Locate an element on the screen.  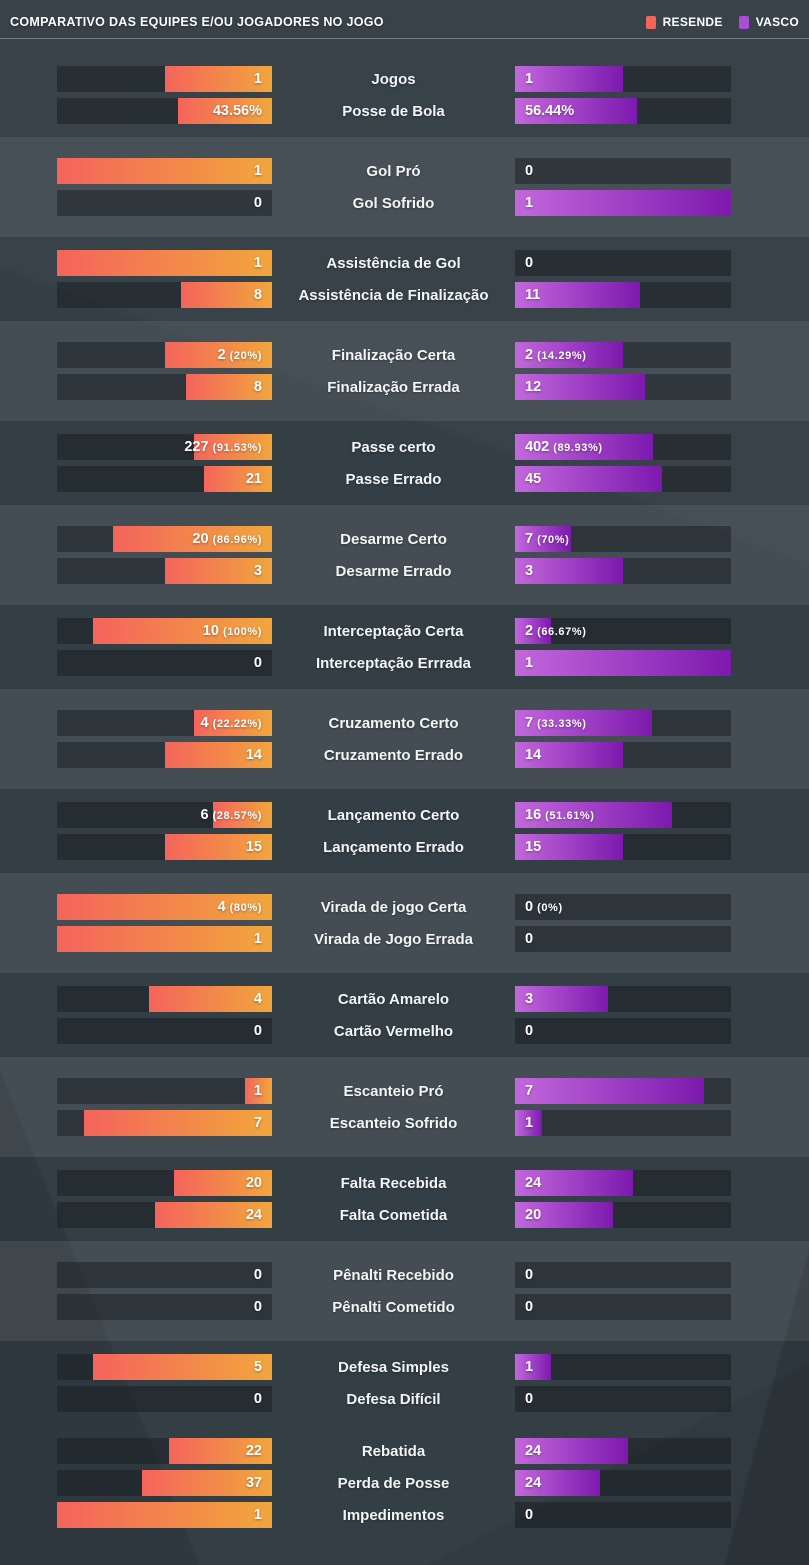
vasco-value: 12 is located at coordinates (533, 387).